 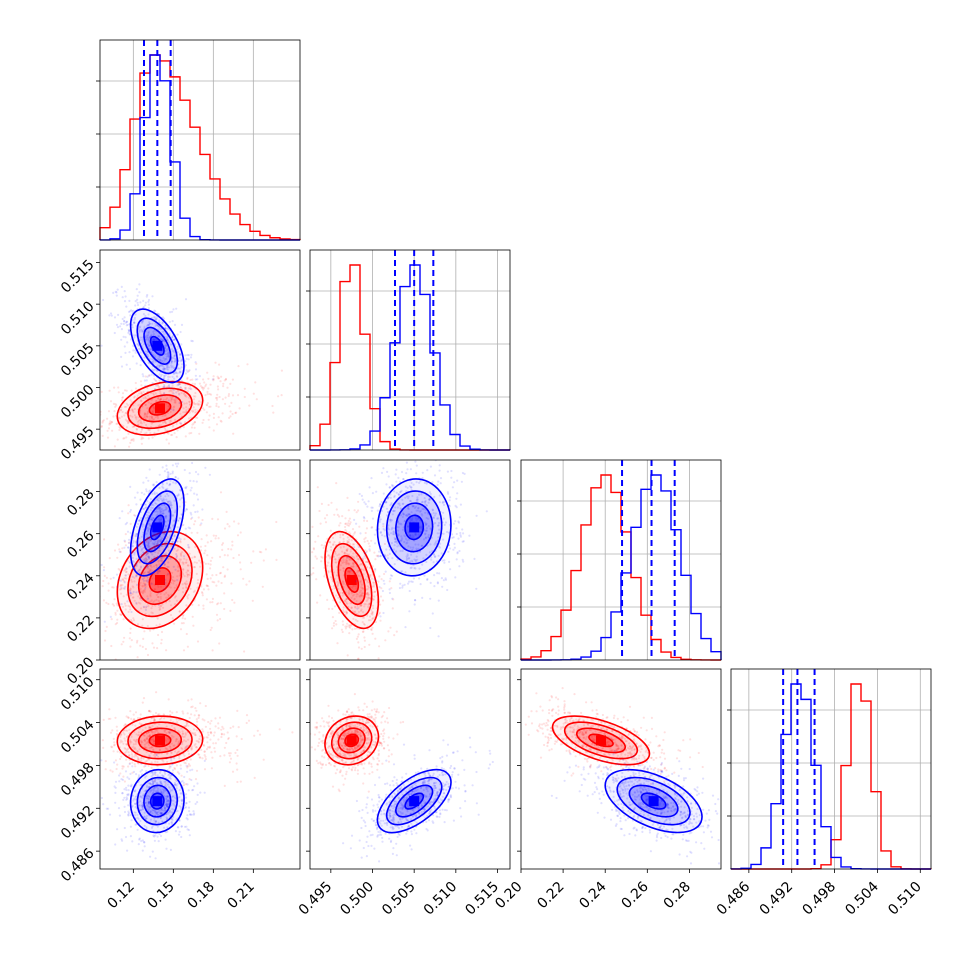 What do you see at coordinates (200, 560) in the screenshot?
I see `panel-frame` at bounding box center [200, 560].